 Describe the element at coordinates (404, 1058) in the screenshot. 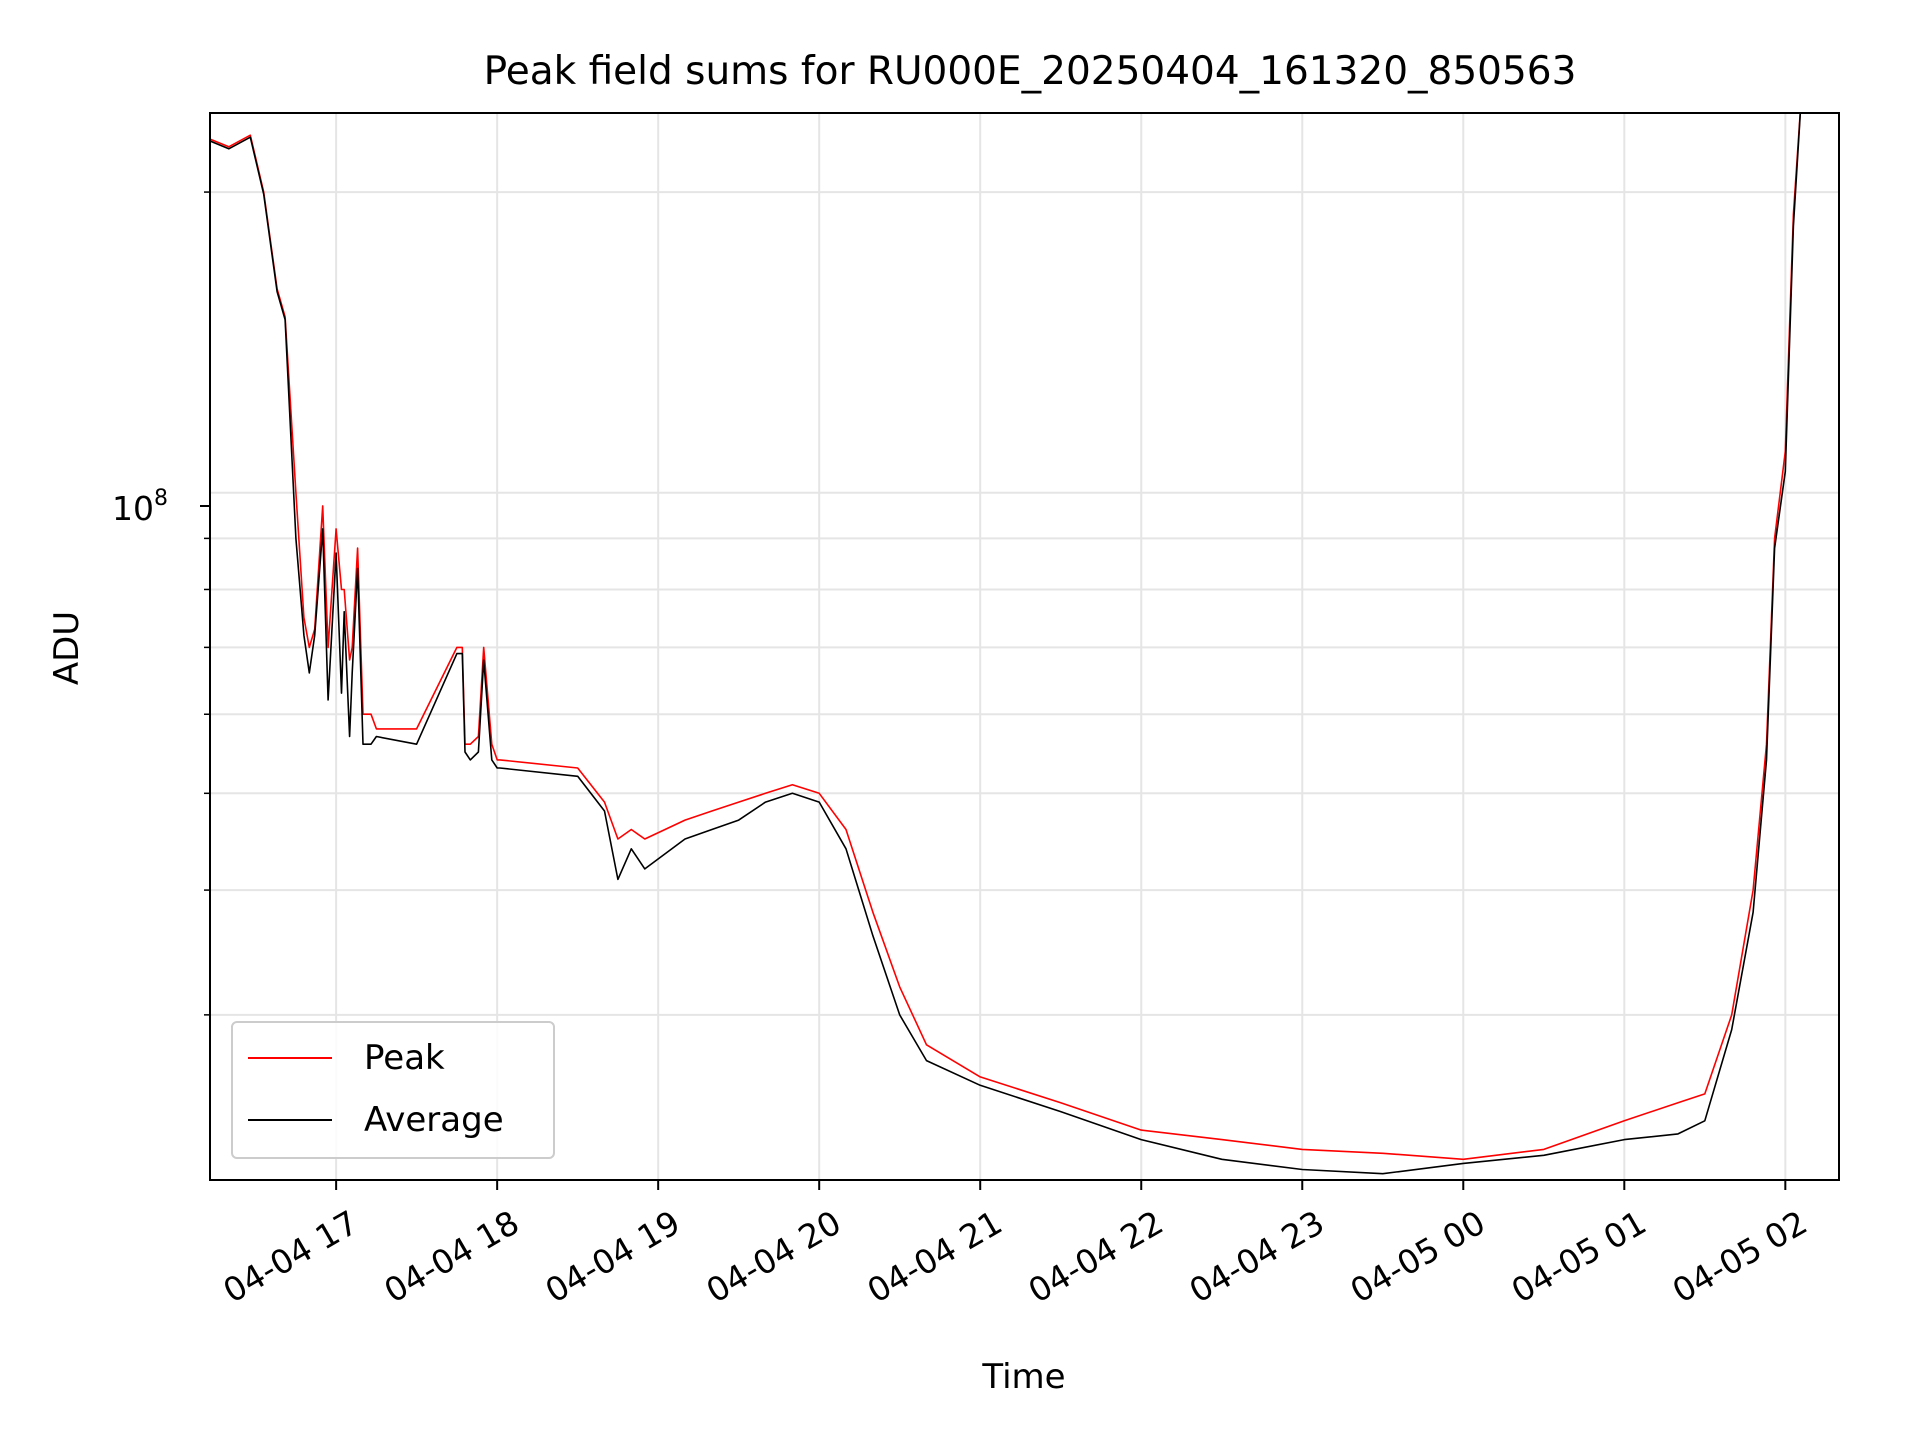

I see `legend-label-peak: Peak` at that location.